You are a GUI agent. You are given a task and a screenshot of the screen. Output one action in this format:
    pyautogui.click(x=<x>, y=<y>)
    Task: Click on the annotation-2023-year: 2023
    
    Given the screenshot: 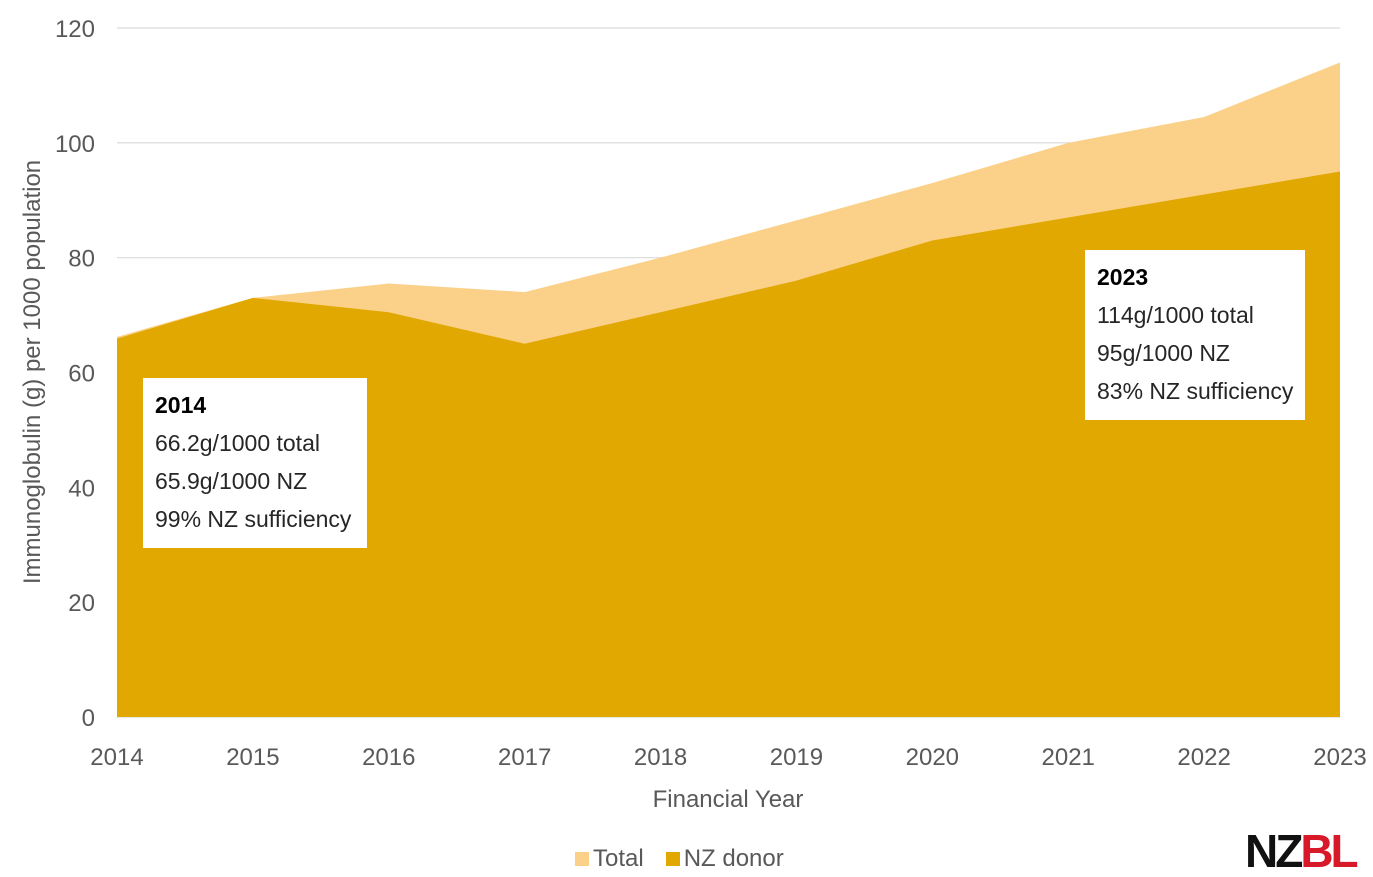 What is the action you would take?
    pyautogui.click(x=1123, y=277)
    